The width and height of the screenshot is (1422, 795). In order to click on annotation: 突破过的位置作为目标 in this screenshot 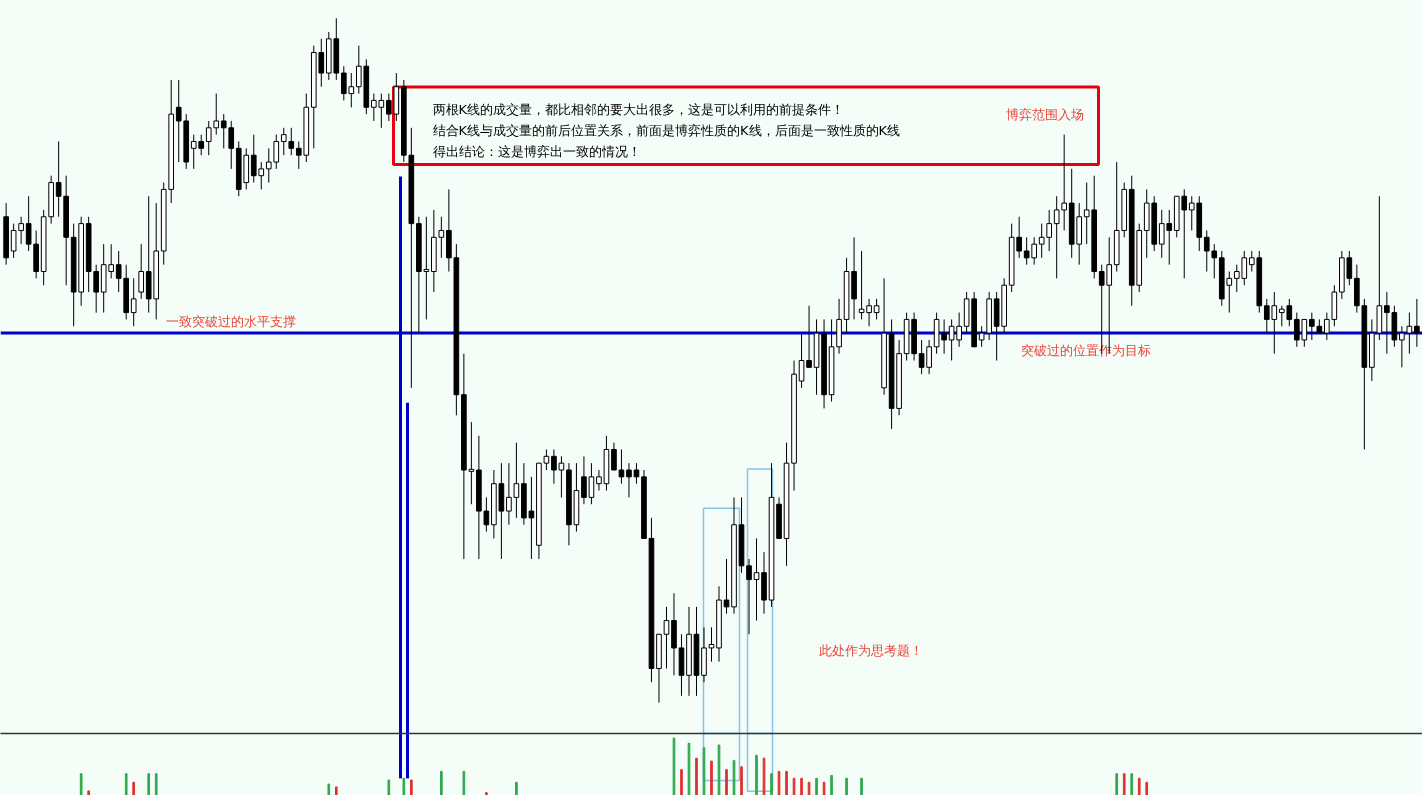, I will do `click(1085, 351)`.